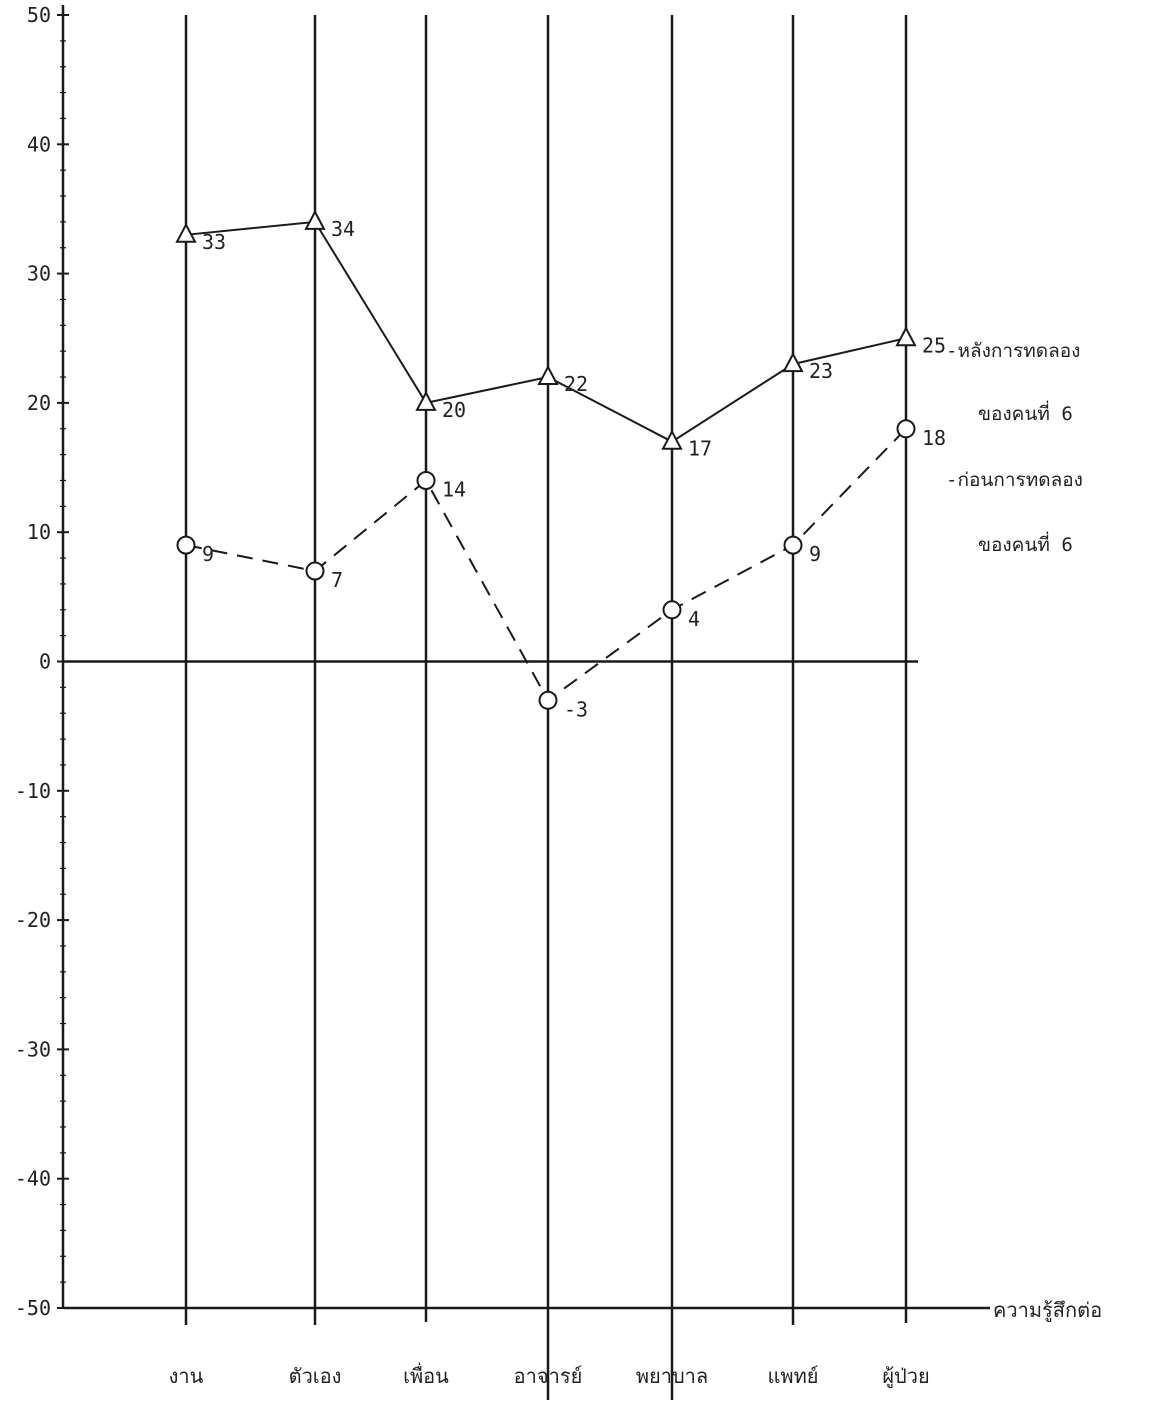 This screenshot has width=1172, height=1401. Describe the element at coordinates (337, 580) in the screenshot. I see `data-label: 7` at that location.